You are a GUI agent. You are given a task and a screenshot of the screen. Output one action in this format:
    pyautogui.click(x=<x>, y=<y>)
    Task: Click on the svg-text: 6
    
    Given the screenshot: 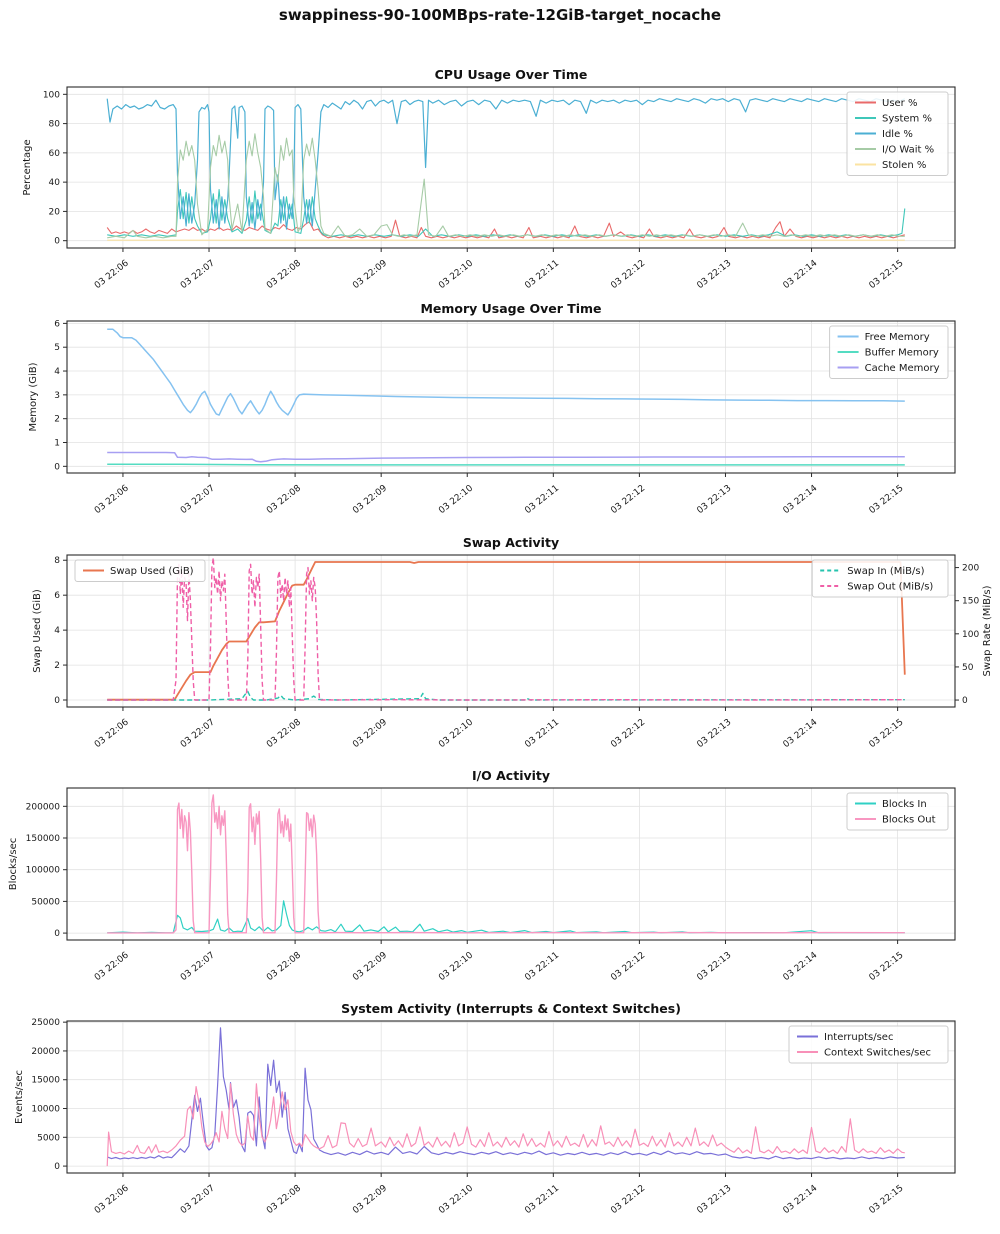 What is the action you would take?
    pyautogui.click(x=57, y=596)
    